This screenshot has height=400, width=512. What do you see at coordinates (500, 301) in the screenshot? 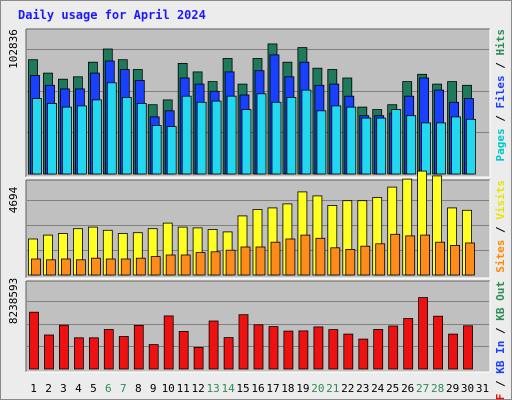
I see `legend-part: KB Out` at bounding box center [500, 301].